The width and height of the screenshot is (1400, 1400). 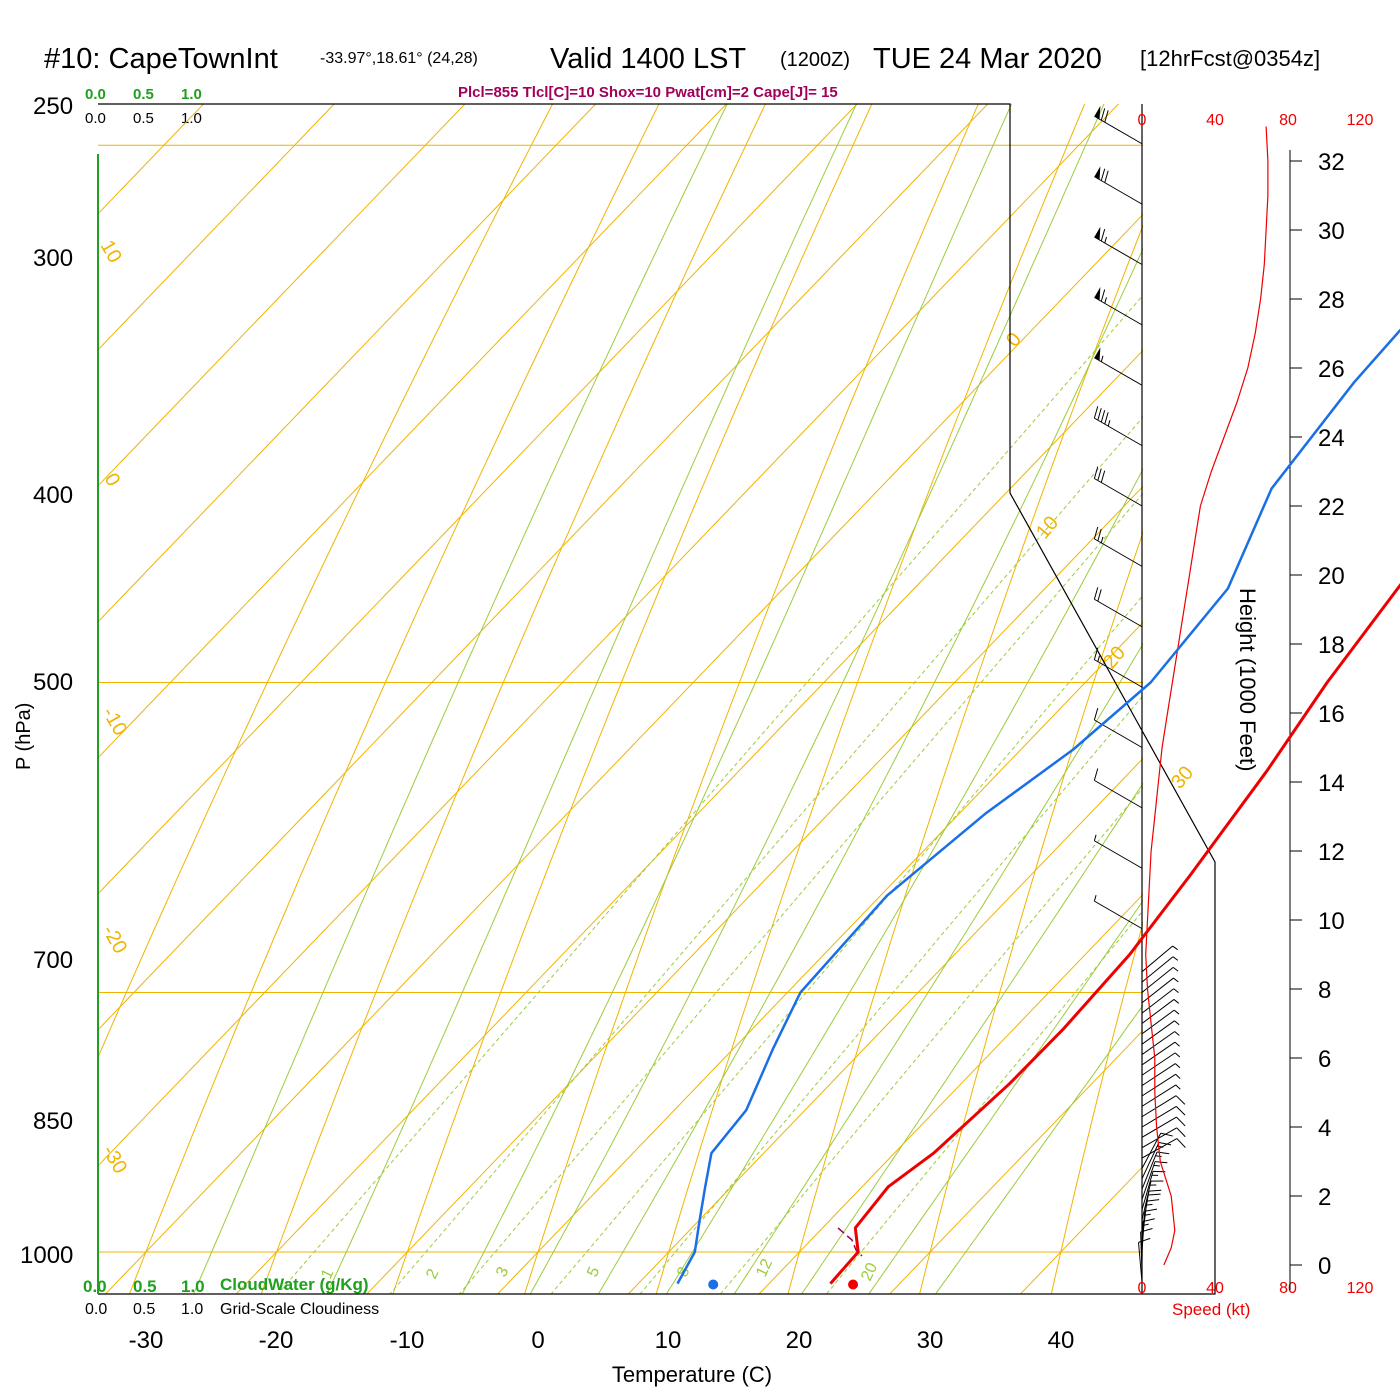 I want to click on speed-bot-40: 40, so click(x=1215, y=1288).